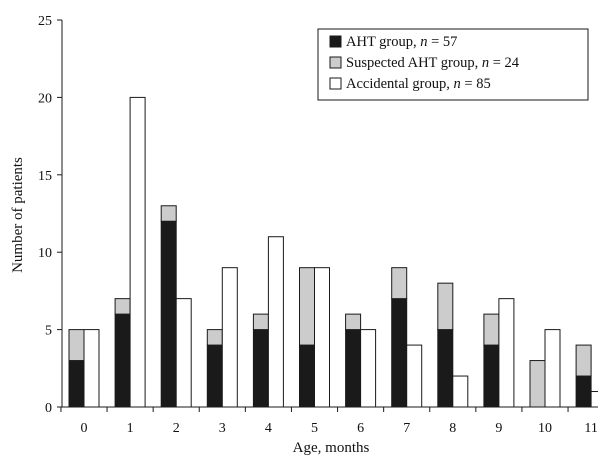  Describe the element at coordinates (498, 428) in the screenshot. I see `x-tick-label-9: 9` at that location.